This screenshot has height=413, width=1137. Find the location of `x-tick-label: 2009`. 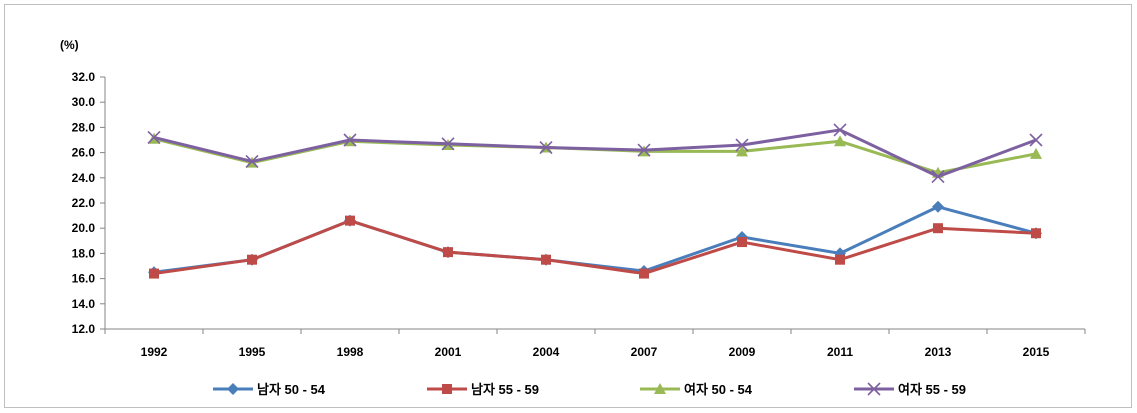

x-tick-label: 2009 is located at coordinates (742, 352).